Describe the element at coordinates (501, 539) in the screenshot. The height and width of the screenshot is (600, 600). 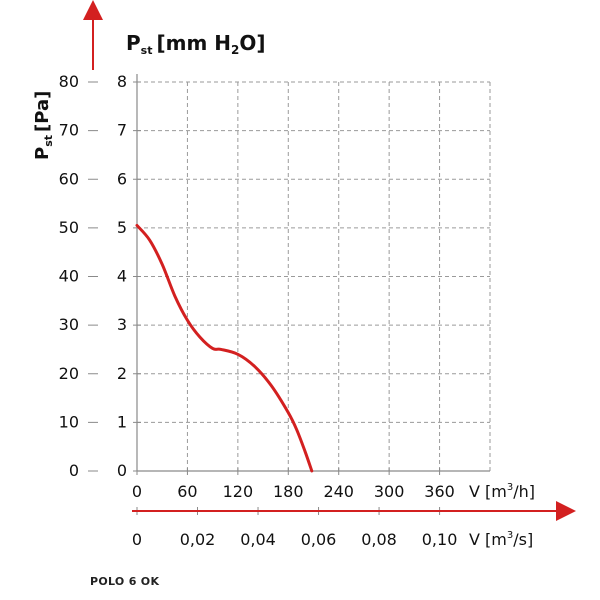
I see `x2-axis-title: V [m3/s]` at that location.